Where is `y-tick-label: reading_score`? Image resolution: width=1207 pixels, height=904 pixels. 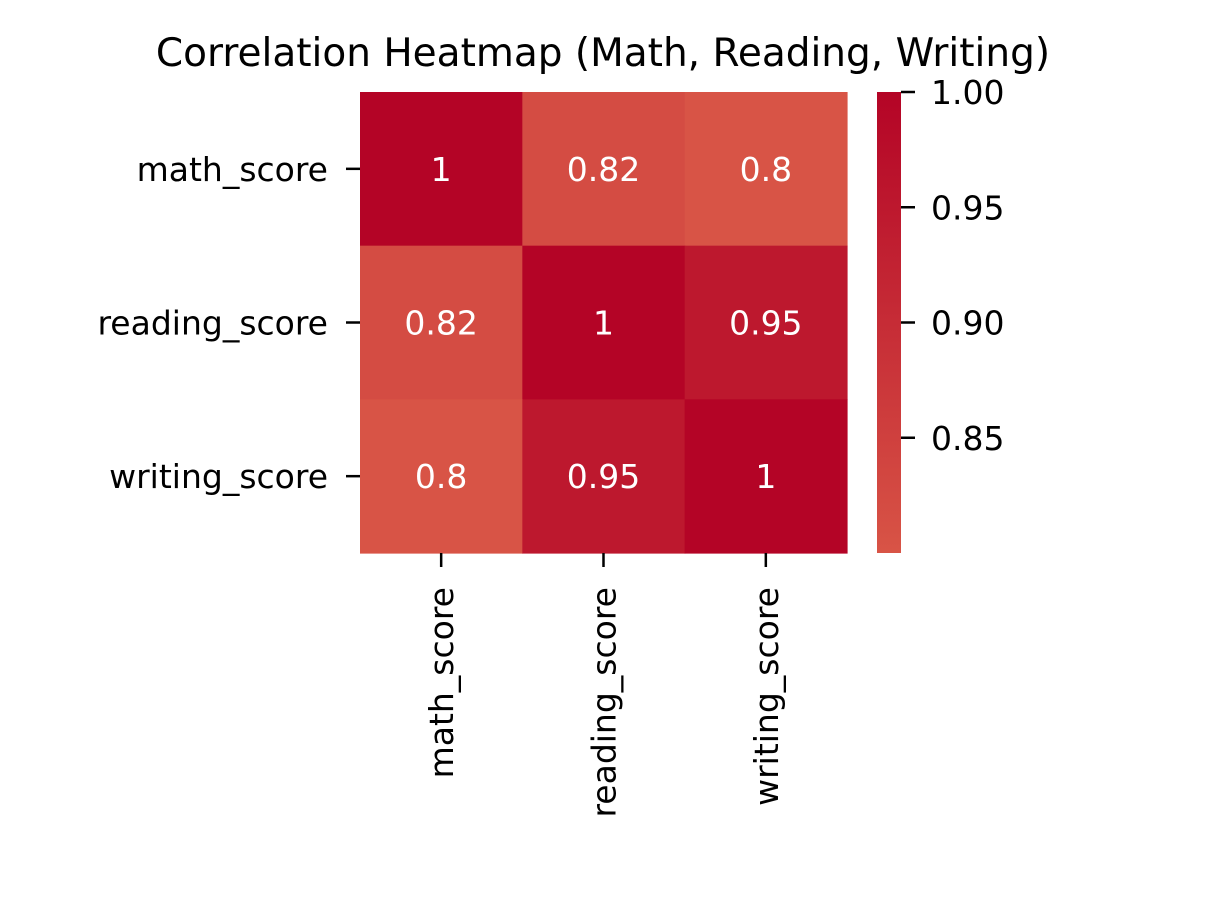 y-tick-label: reading_score is located at coordinates (212, 323).